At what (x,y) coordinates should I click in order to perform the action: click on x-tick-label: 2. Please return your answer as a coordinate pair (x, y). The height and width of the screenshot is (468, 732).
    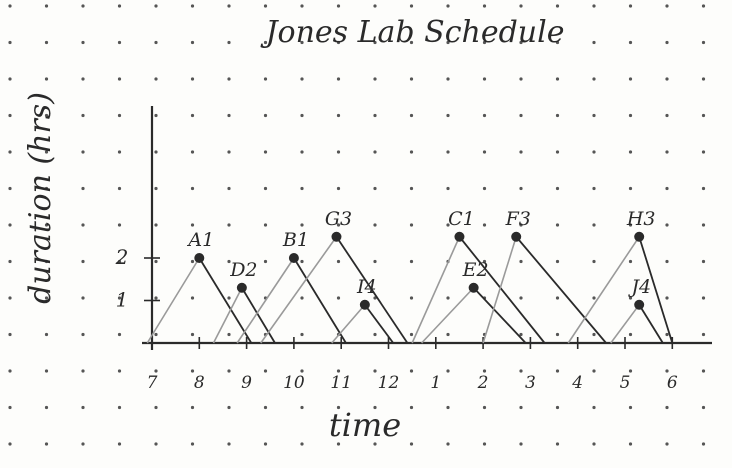
    Looking at the image, I should click on (483, 383).